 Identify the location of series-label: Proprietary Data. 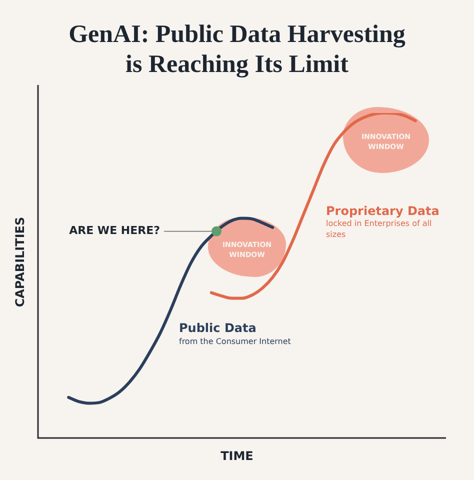
(383, 211).